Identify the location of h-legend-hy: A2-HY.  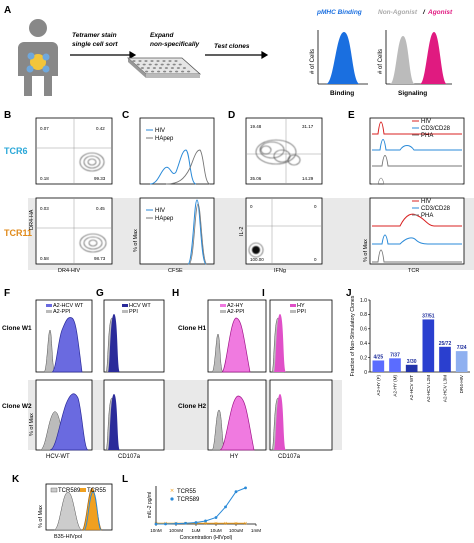
(235, 306).